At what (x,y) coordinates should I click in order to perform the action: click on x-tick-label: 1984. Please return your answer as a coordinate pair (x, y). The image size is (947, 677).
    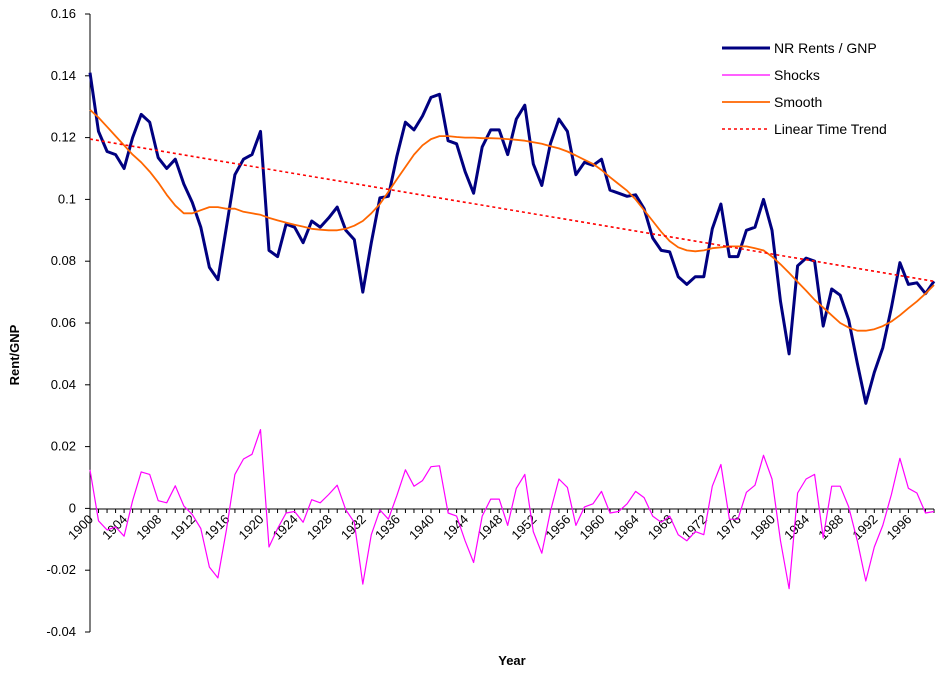
    Looking at the image, I should click on (796, 527).